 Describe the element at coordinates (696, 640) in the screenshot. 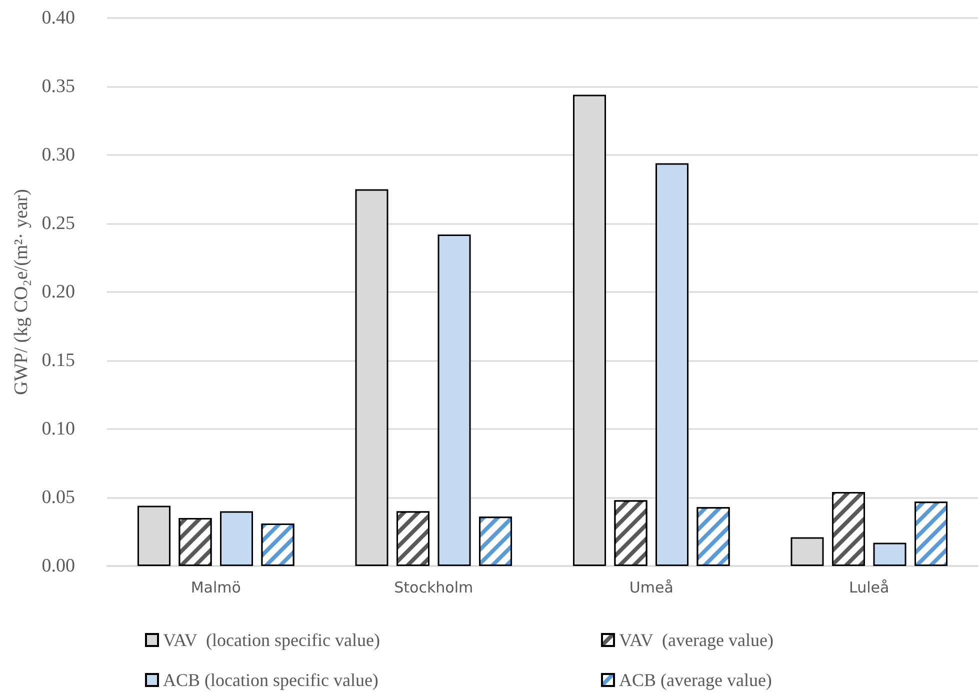

I see `legend-label: VAV (average value)` at that location.